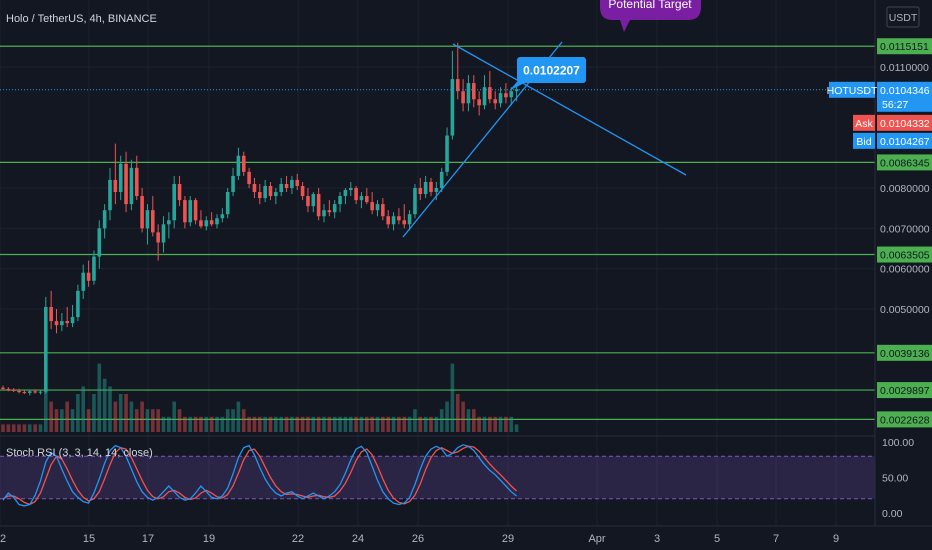  What do you see at coordinates (569, 109) in the screenshot?
I see `trendline-upper` at bounding box center [569, 109].